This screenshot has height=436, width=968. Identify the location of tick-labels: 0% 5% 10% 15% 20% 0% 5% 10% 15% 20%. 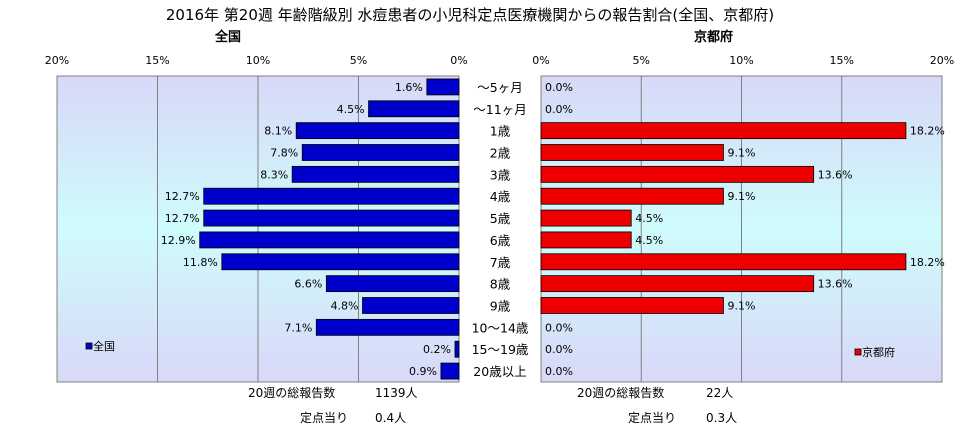
(499, 60).